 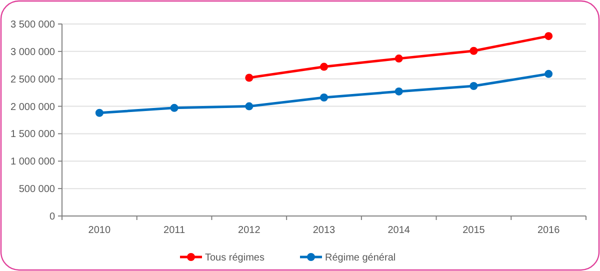 I want to click on x-tick-label: 2013, so click(x=324, y=230).